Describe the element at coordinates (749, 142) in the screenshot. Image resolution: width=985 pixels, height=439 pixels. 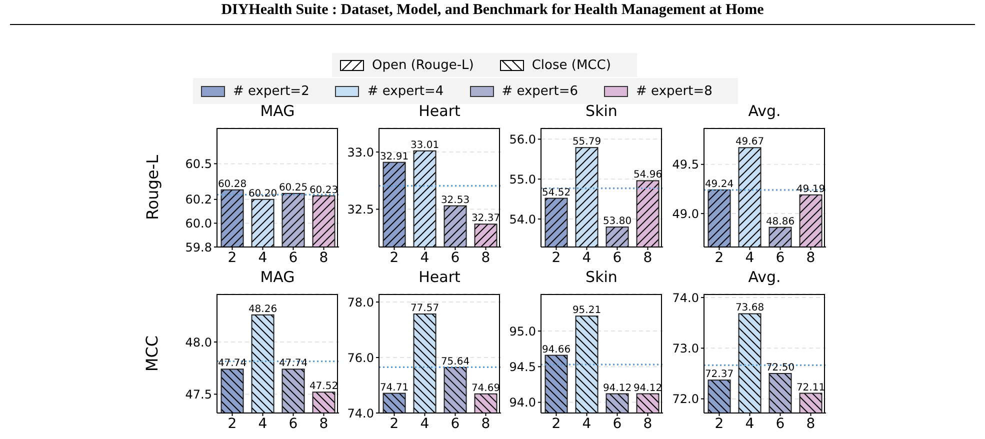
I see `data-label: 49.67` at that location.